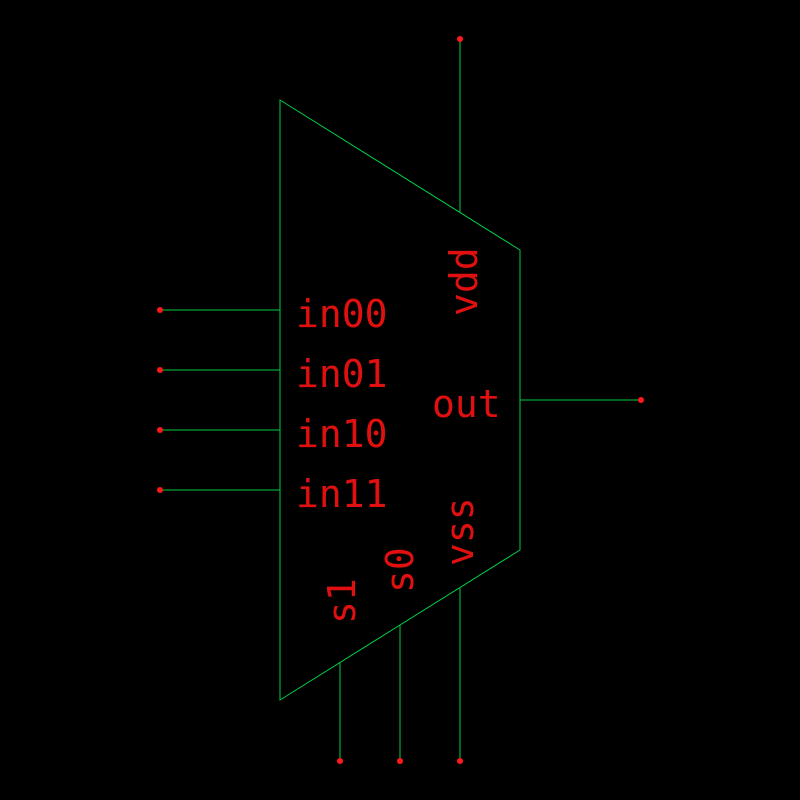  I want to click on label-vdd: vdd, so click(464, 281).